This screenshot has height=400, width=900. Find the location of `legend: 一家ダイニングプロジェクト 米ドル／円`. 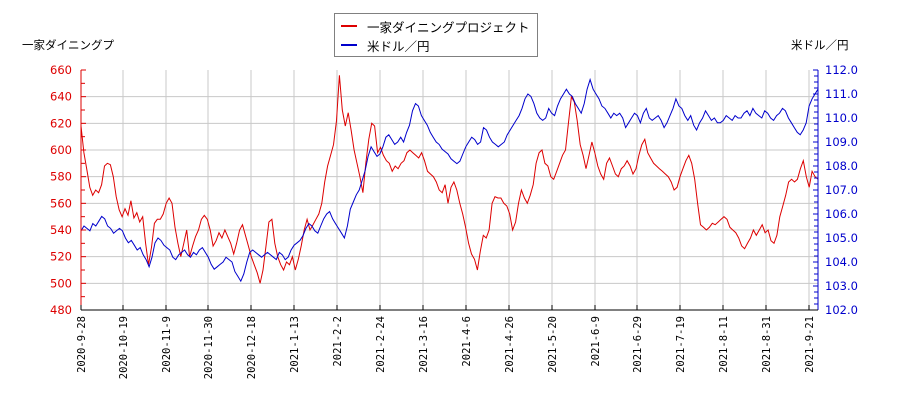

legend: 一家ダイニングプロジェクト 米ドル／円 is located at coordinates (436, 35).